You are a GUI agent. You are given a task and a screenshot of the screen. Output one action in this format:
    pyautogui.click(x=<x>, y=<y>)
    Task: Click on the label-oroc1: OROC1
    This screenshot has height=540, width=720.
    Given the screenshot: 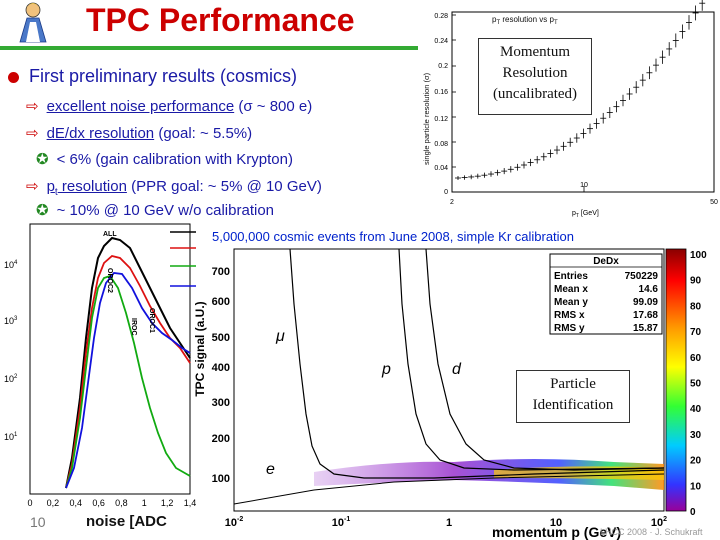 What is the action you would take?
    pyautogui.click(x=151, y=320)
    